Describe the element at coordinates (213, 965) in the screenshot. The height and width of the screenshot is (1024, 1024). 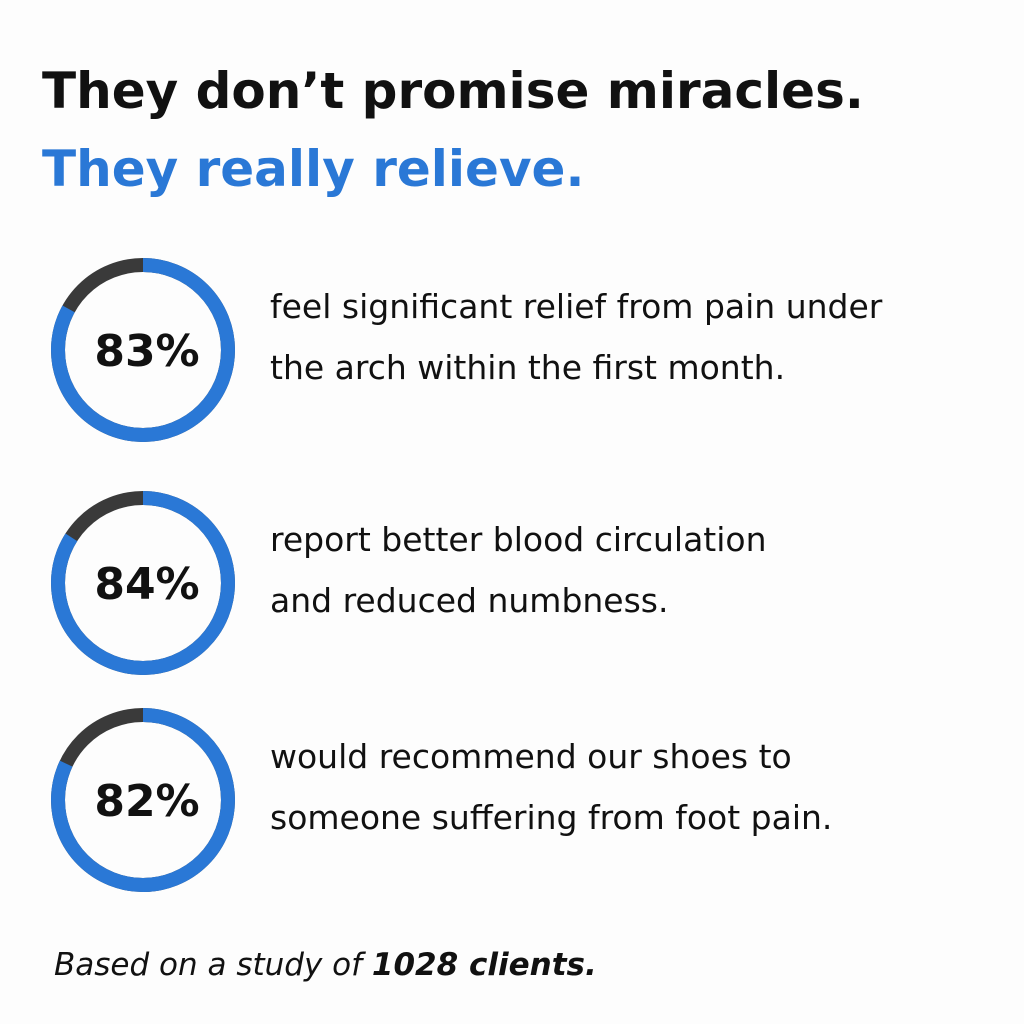
I see `footnote-text: Based on a study of` at that location.